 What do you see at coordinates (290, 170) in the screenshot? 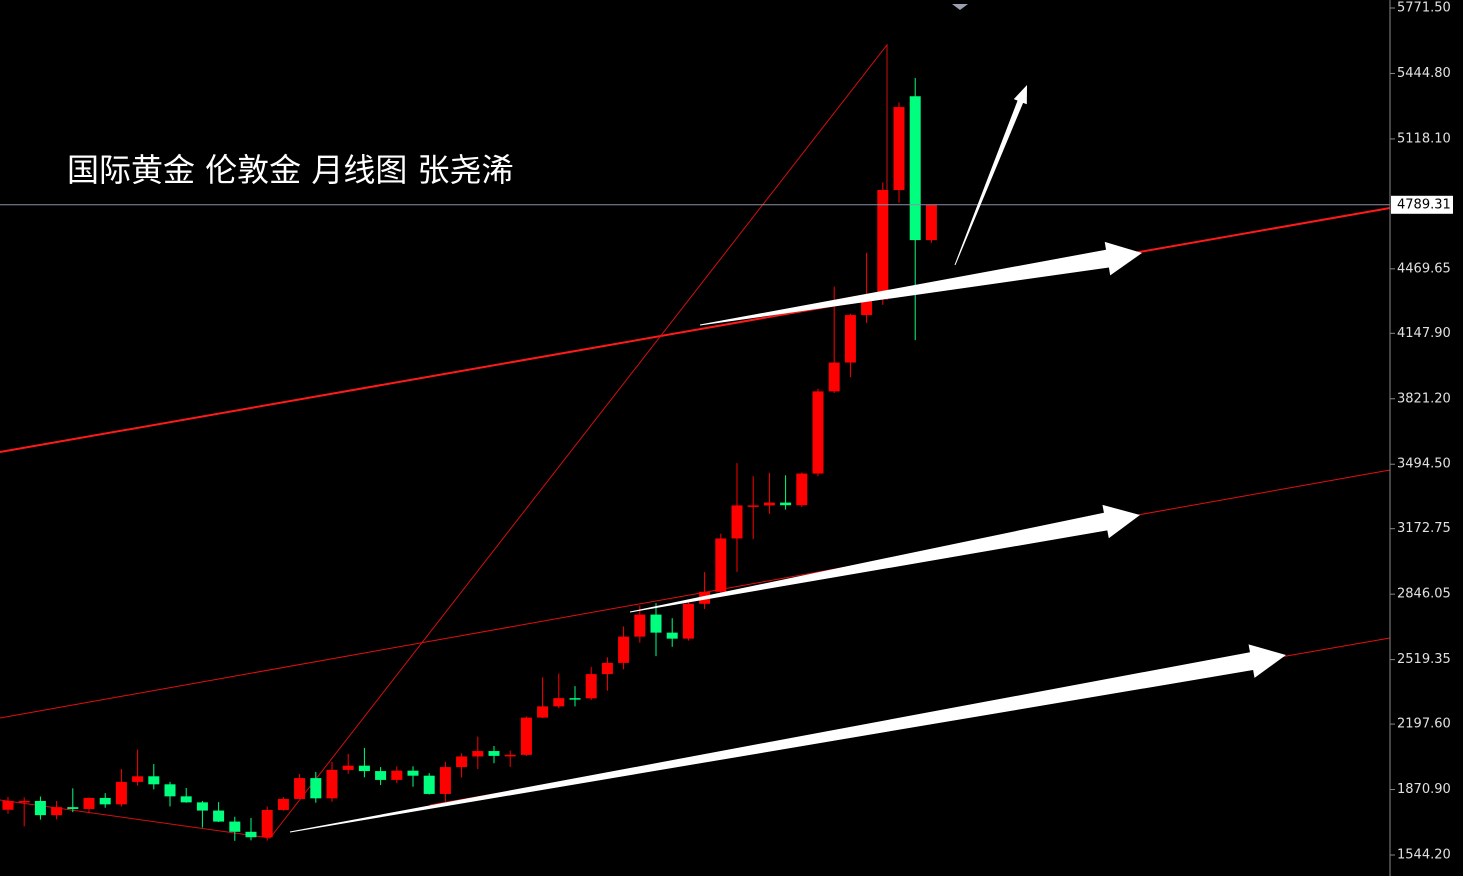
I see `chart-title: 国际黄金 伦敦金 月线图 张尧浠` at bounding box center [290, 170].